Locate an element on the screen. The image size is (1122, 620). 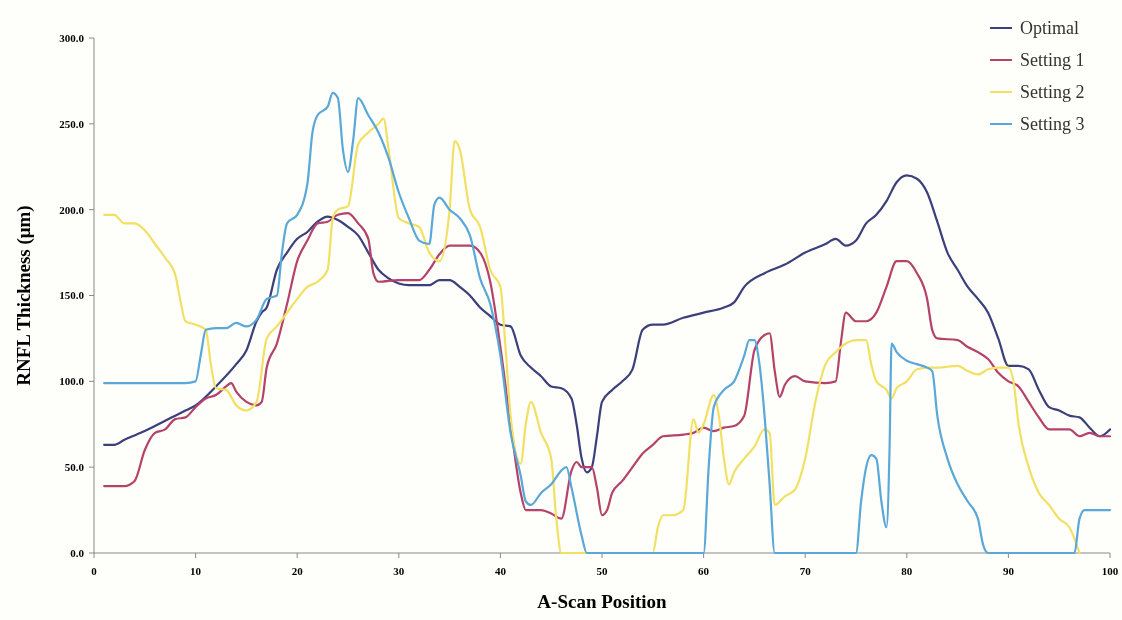
legend-label: Setting 1 is located at coordinates (1052, 60).